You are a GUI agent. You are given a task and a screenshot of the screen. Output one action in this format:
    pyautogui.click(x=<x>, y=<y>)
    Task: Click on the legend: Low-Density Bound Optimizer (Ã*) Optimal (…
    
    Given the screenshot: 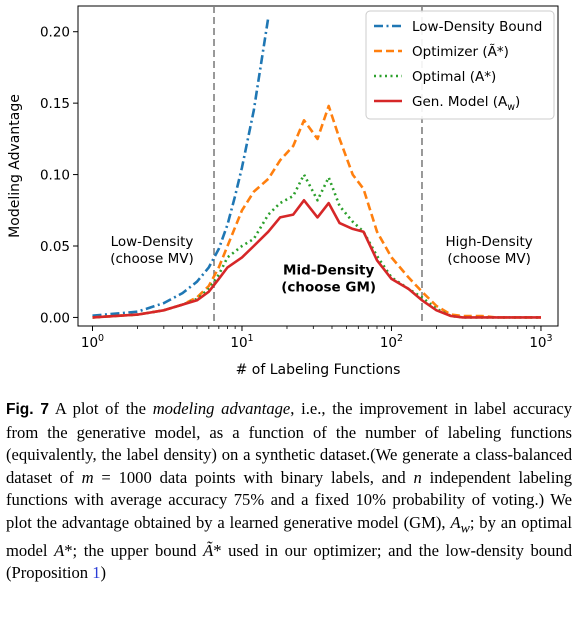 What is the action you would take?
    pyautogui.click(x=460, y=65)
    